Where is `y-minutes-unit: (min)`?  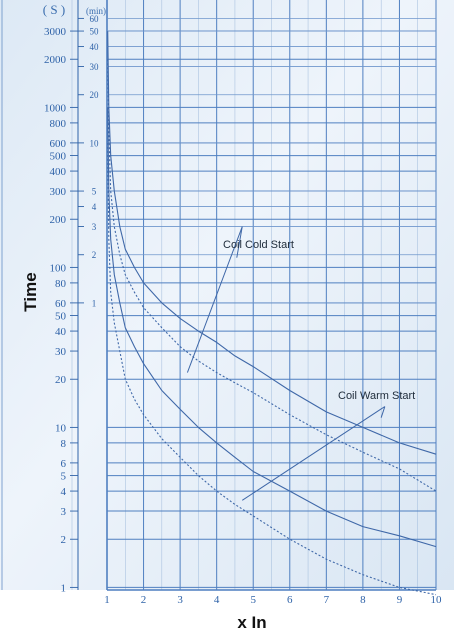 y-minutes-unit: (min) is located at coordinates (96, 11).